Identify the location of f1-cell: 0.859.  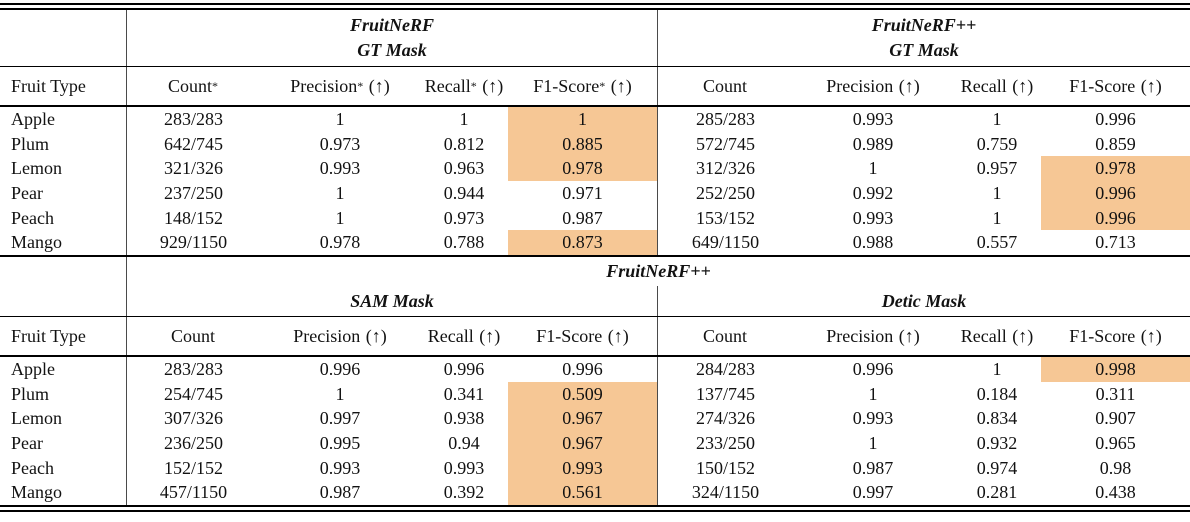
(1115, 143).